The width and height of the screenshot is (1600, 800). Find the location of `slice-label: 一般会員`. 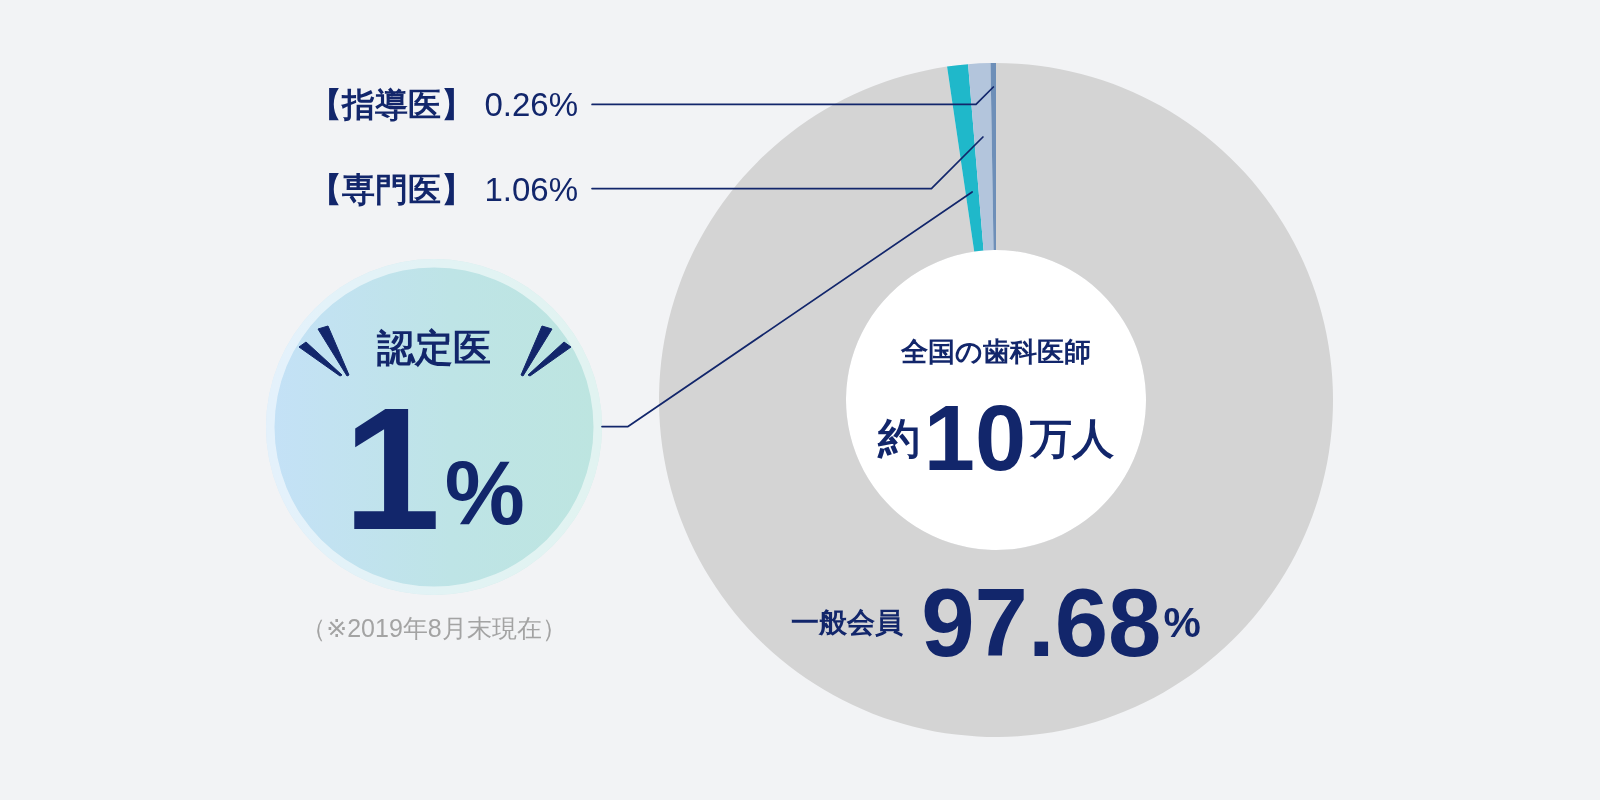

slice-label: 一般会員 is located at coordinates (847, 622).